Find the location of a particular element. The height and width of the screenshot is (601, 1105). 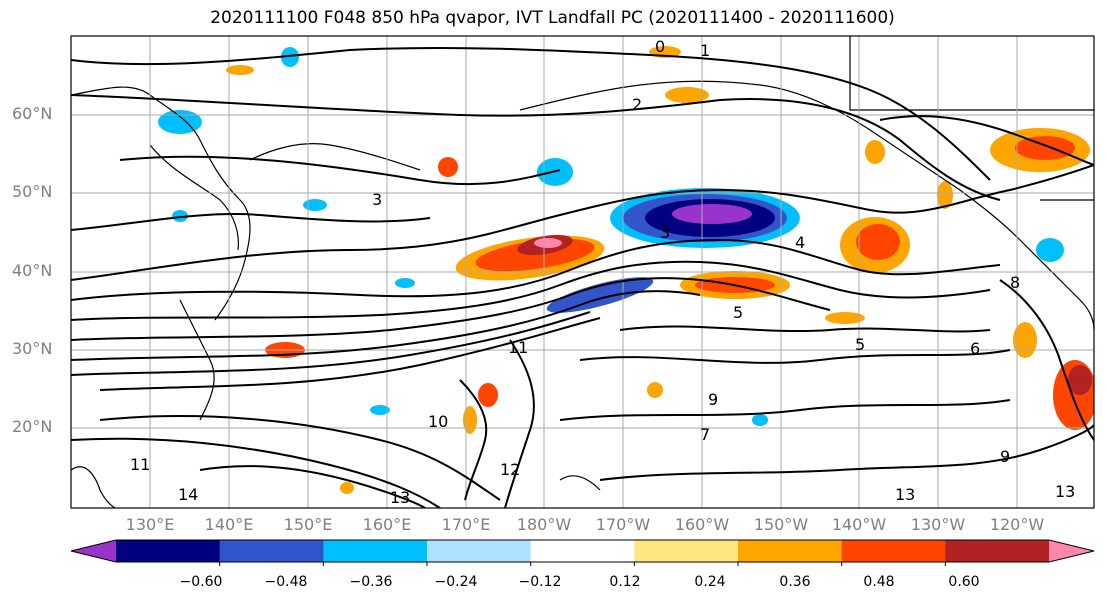

colorbar-tick-label: −0.24 is located at coordinates (456, 582).